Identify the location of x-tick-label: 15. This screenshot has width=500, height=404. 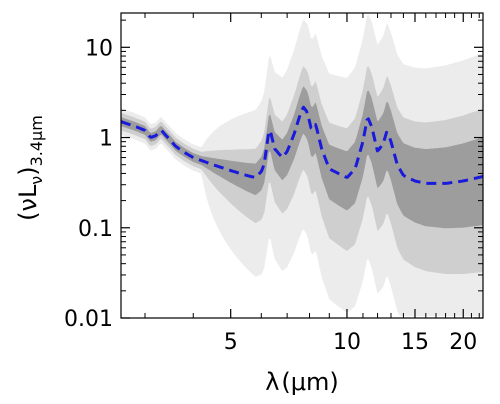
(415, 342).